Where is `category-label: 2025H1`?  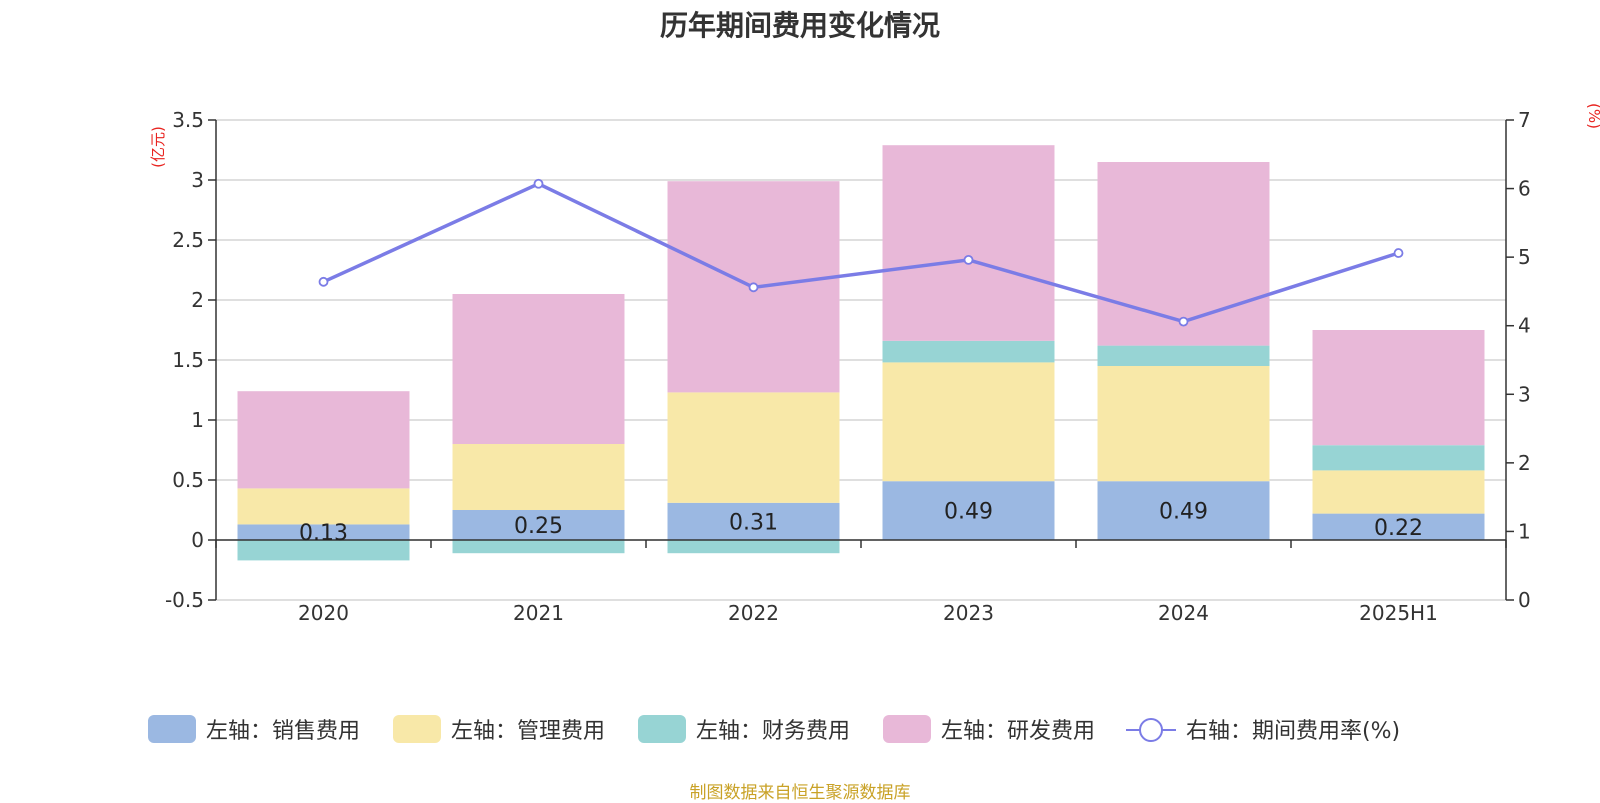 category-label: 2025H1 is located at coordinates (1398, 613).